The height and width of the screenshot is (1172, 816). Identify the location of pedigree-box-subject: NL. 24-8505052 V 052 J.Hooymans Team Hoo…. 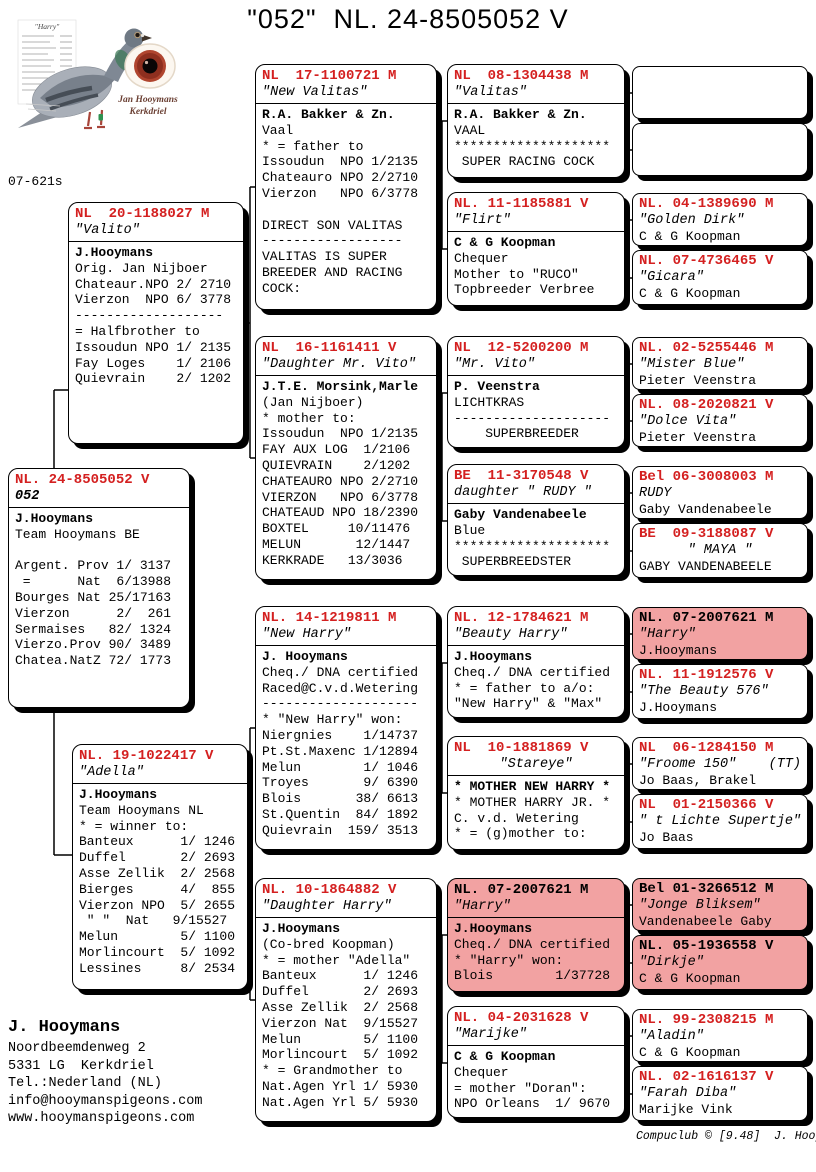
(99, 588).